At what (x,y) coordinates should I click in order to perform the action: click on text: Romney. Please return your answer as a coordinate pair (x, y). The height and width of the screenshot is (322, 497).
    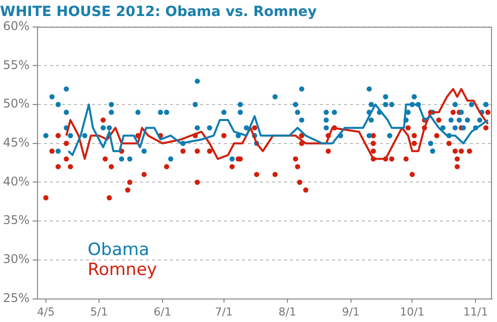
    Looking at the image, I should click on (122, 270).